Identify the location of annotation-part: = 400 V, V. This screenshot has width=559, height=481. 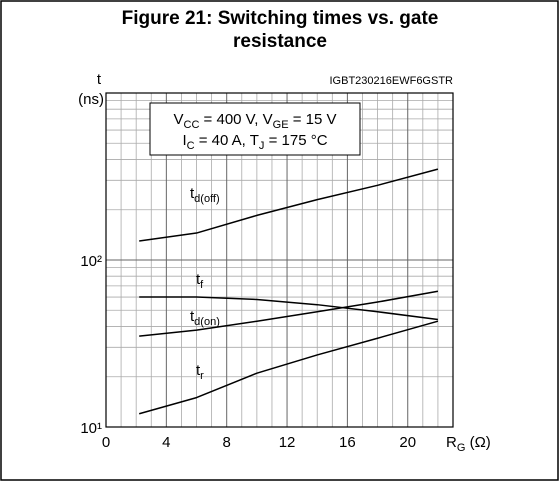
(235, 119).